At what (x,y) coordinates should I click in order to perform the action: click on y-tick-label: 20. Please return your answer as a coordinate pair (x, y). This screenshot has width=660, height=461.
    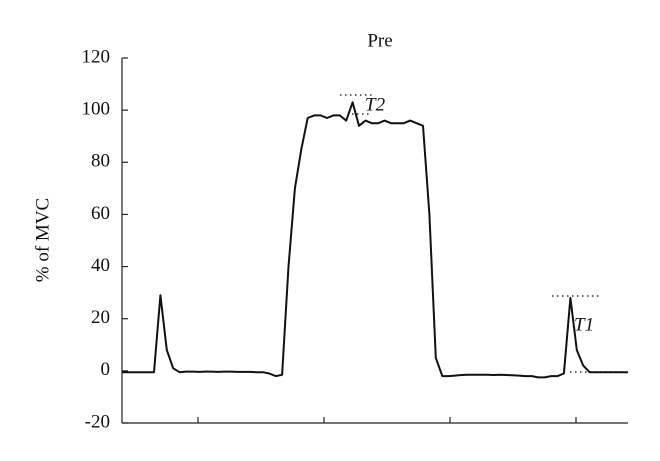
    Looking at the image, I should click on (100, 317).